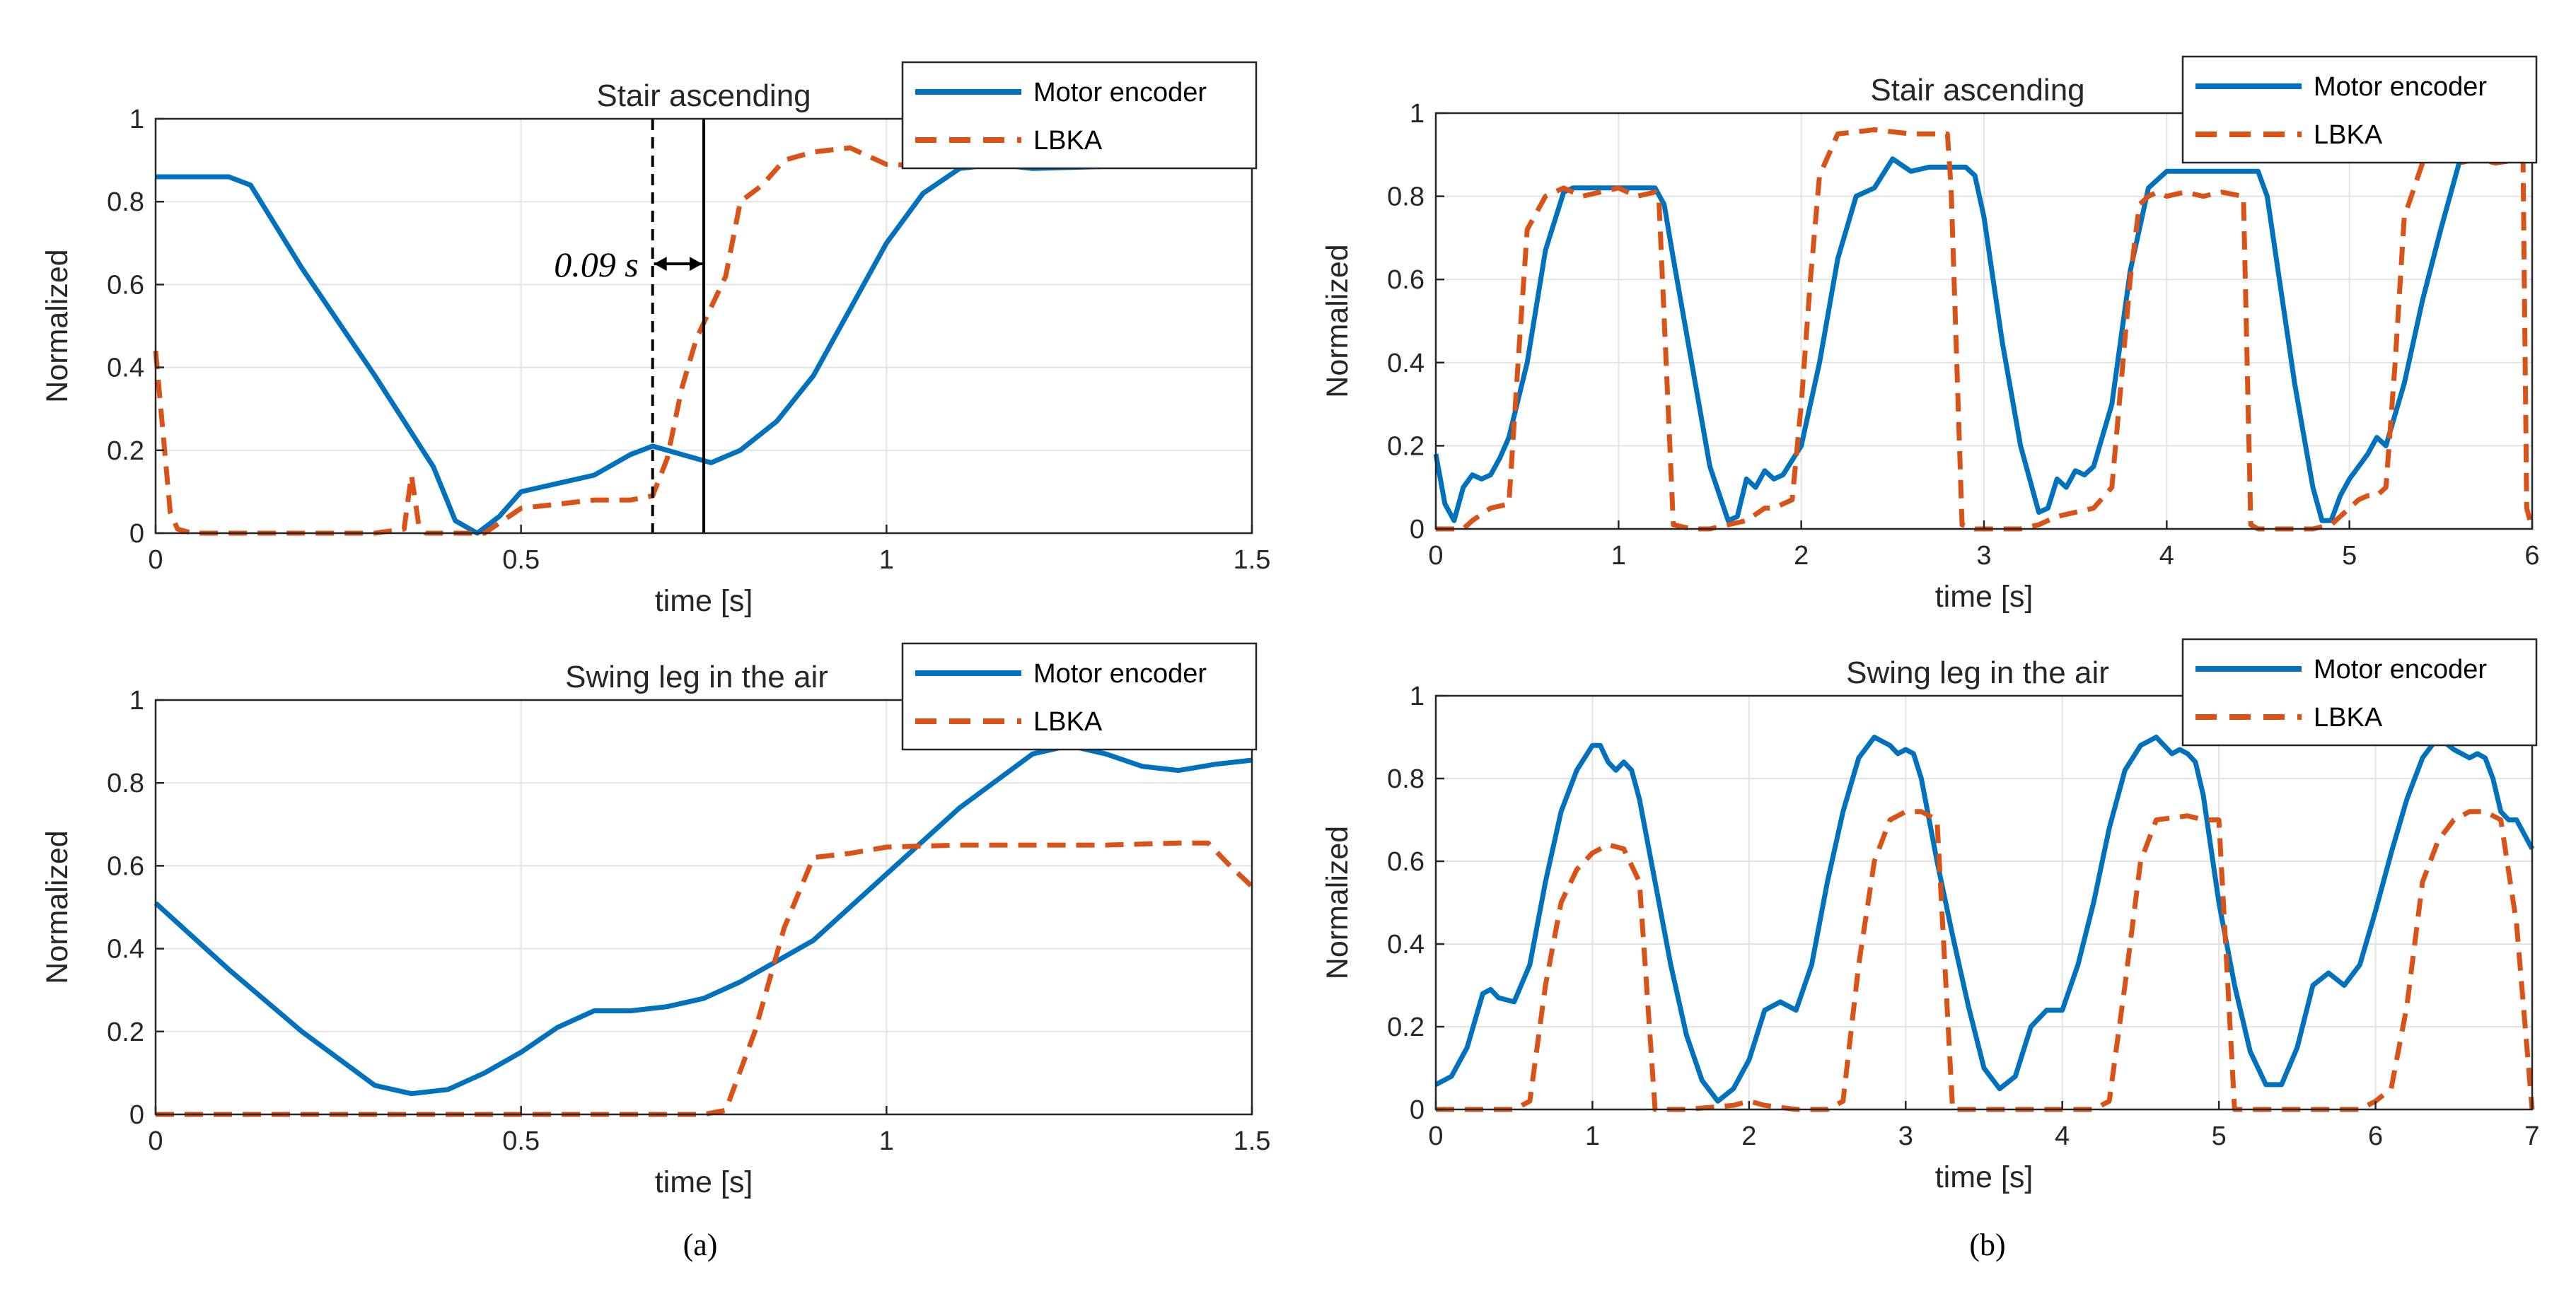 This screenshot has height=1294, width=2576. What do you see at coordinates (696, 264) in the screenshot?
I see `delay-arrowhead-right` at bounding box center [696, 264].